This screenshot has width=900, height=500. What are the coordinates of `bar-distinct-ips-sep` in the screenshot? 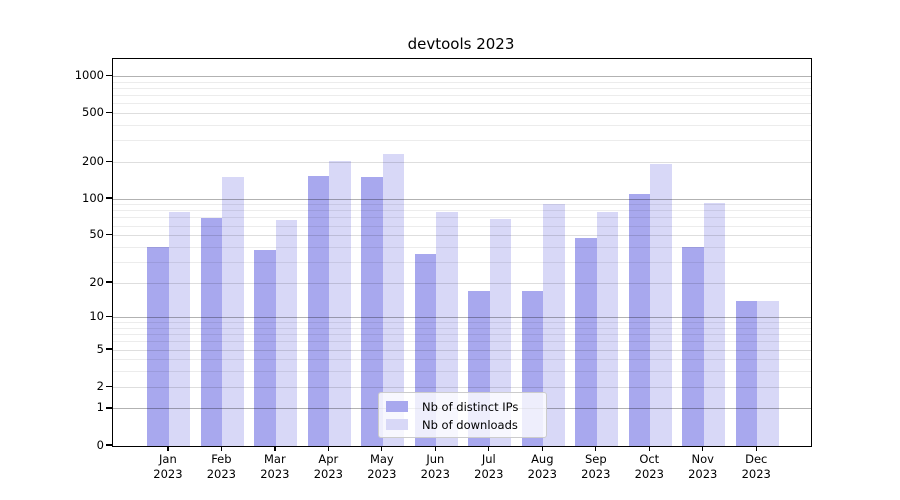 It's located at (586, 341).